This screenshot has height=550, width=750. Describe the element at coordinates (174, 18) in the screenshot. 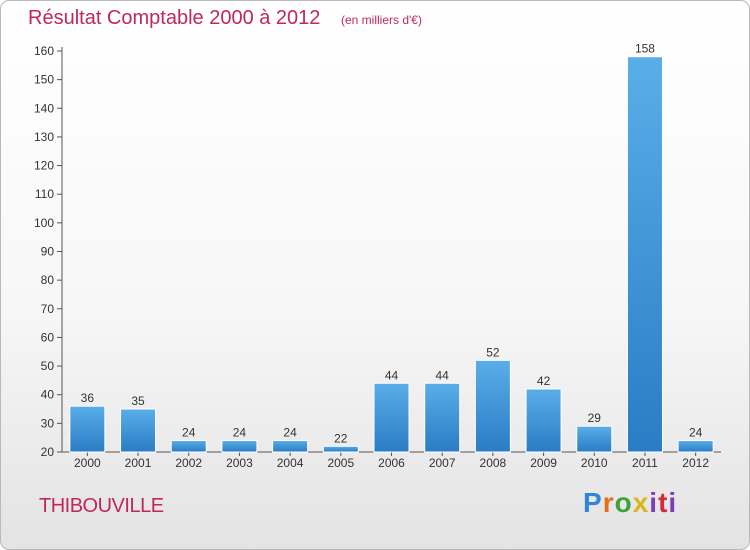

I see `chart-title: Résultat Comptable 2000 à 2012` at that location.